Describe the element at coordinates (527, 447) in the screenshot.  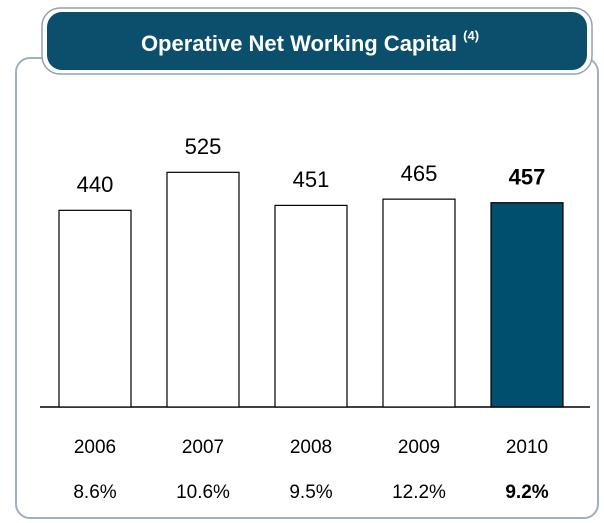
I see `x-tick-label: 2010` at that location.